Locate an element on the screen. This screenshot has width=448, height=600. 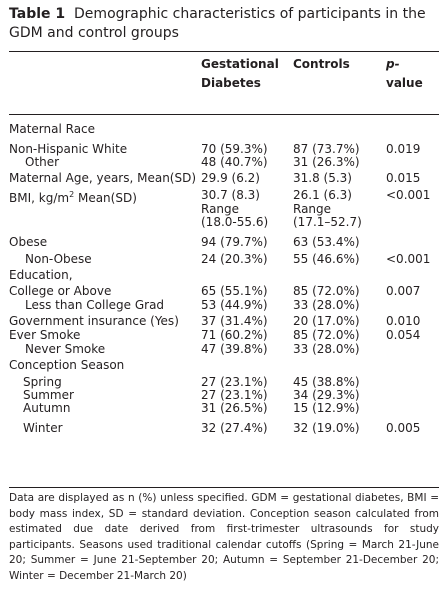
header-controls: Controls is located at coordinates (321, 64).